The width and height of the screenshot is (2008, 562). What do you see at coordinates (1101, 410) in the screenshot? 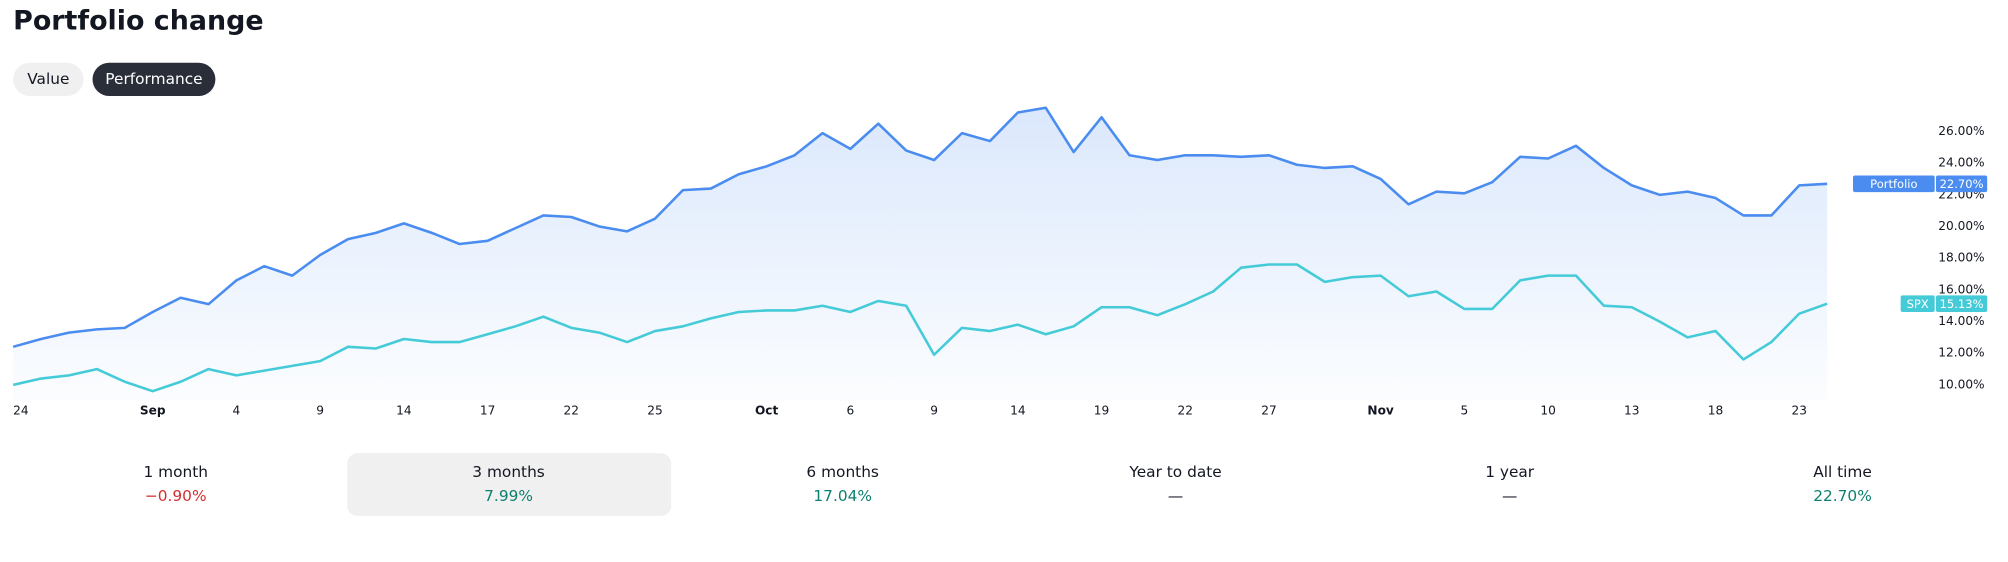
I see `x-tick-label: 19` at bounding box center [1101, 410].